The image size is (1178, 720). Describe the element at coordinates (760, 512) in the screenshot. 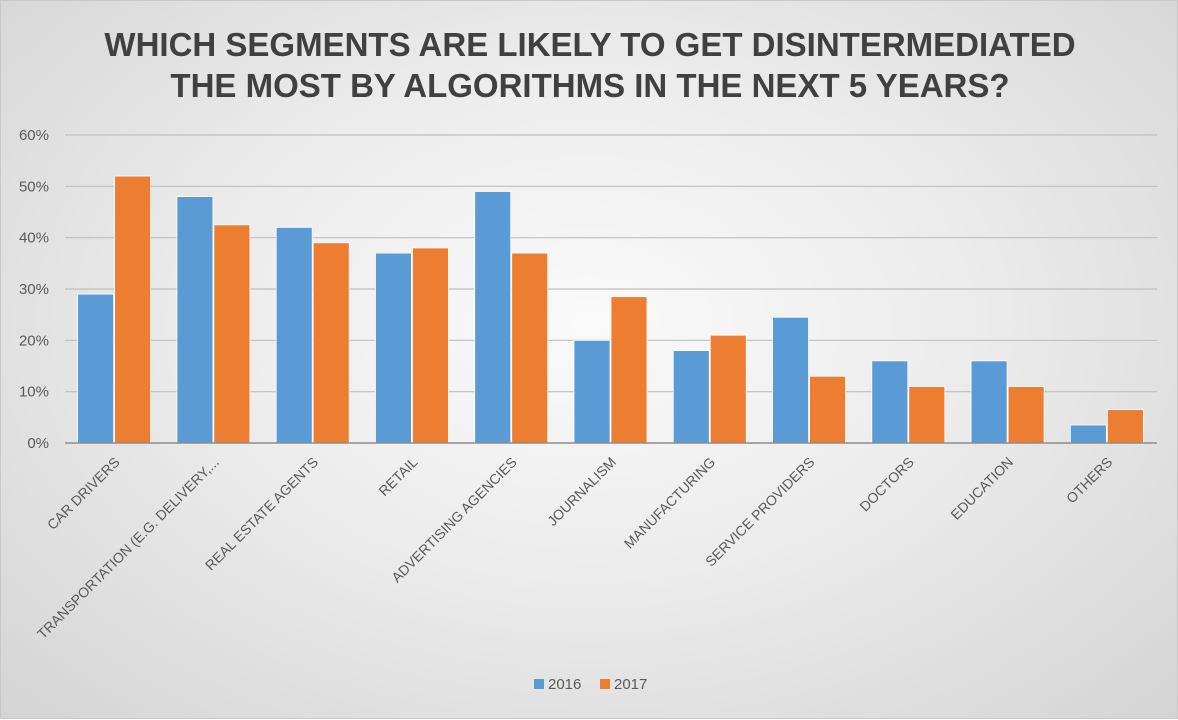

I see `x-tick-label: SERVICE PROVIDERS` at that location.